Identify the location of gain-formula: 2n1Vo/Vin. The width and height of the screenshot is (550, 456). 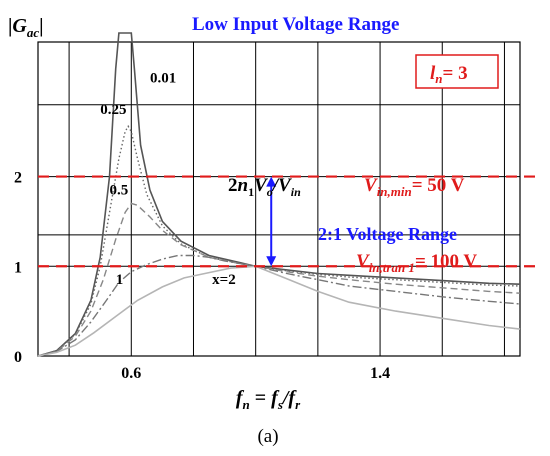
(264, 187).